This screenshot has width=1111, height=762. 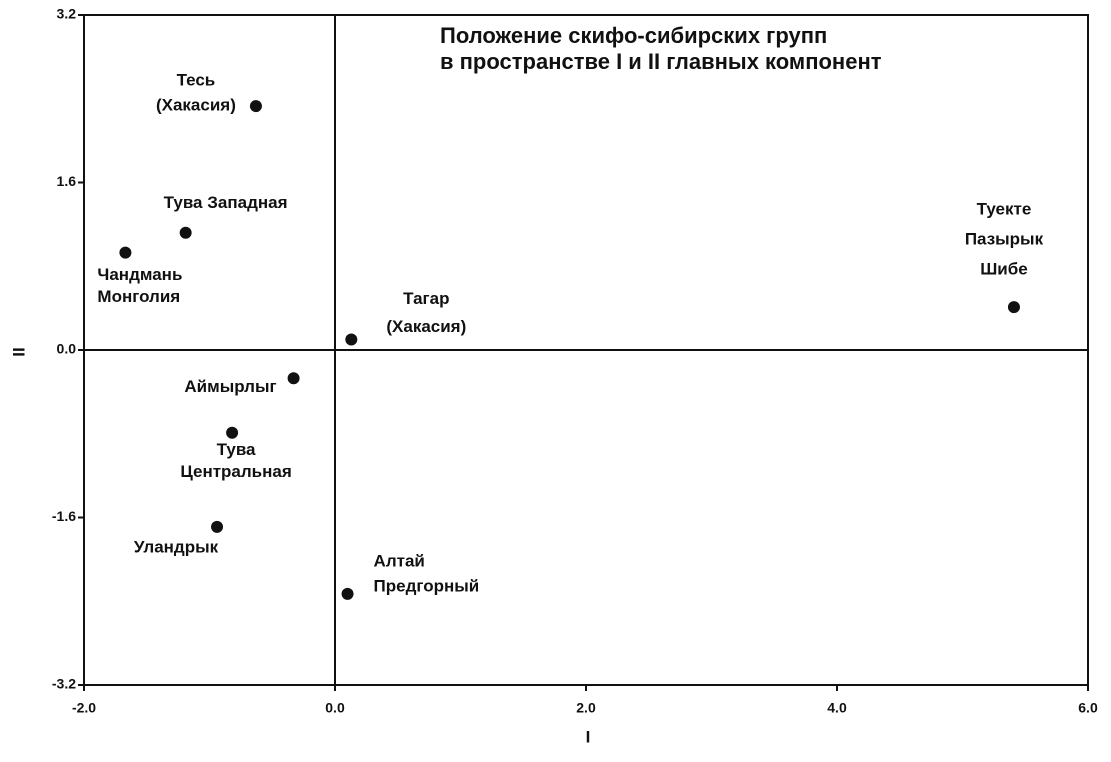 What do you see at coordinates (1004, 209) in the screenshot?
I see `point-label: Туекте` at bounding box center [1004, 209].